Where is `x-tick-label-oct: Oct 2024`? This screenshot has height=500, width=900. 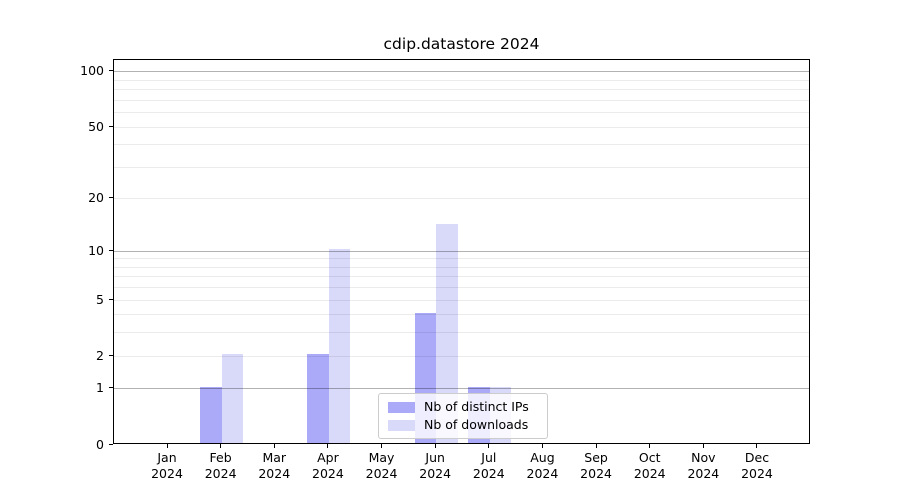 x-tick-label-oct: Oct 2024 is located at coordinates (649, 465).